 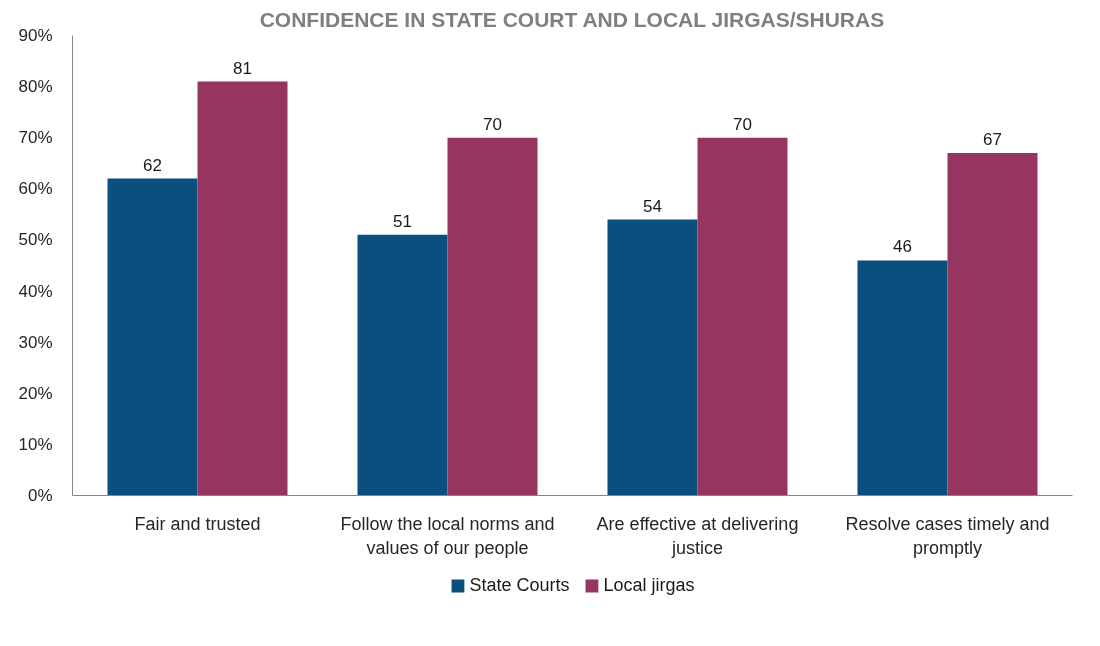 What do you see at coordinates (40, 495) in the screenshot?
I see `y-tick-label: 0%` at bounding box center [40, 495].